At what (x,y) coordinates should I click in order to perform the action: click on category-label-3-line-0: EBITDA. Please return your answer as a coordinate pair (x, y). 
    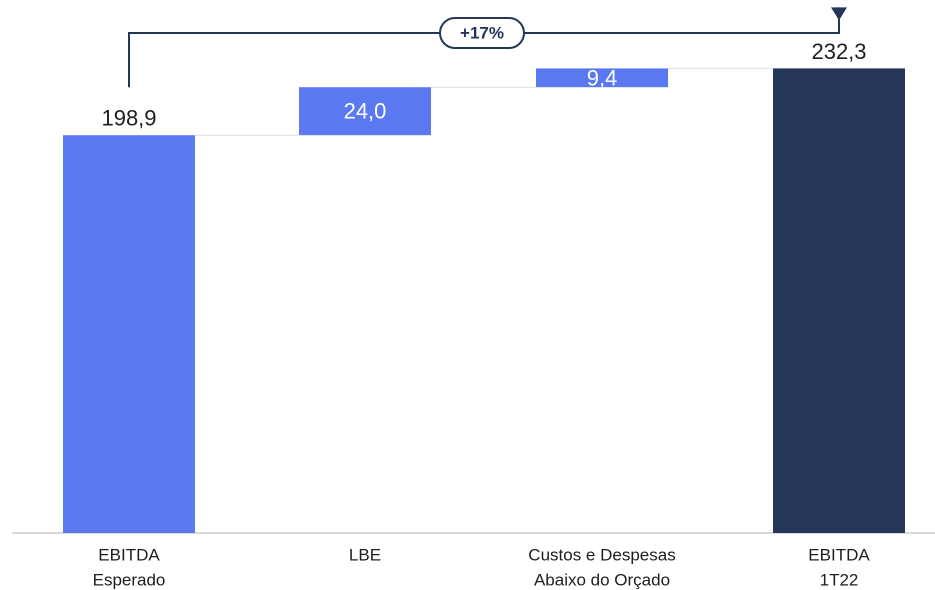
    Looking at the image, I should click on (839, 555).